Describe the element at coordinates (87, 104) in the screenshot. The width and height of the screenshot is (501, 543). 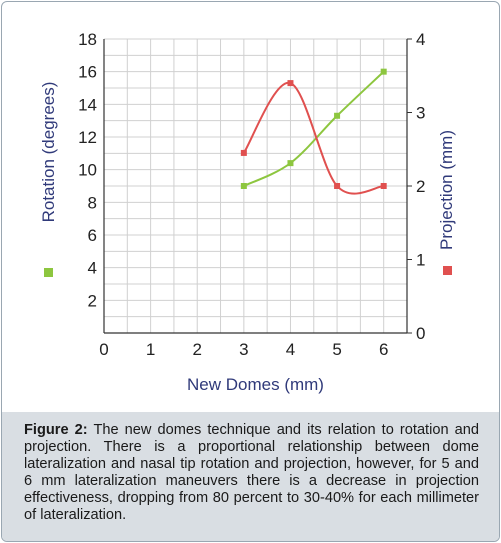
I see `left-tick-label: 14` at that location.